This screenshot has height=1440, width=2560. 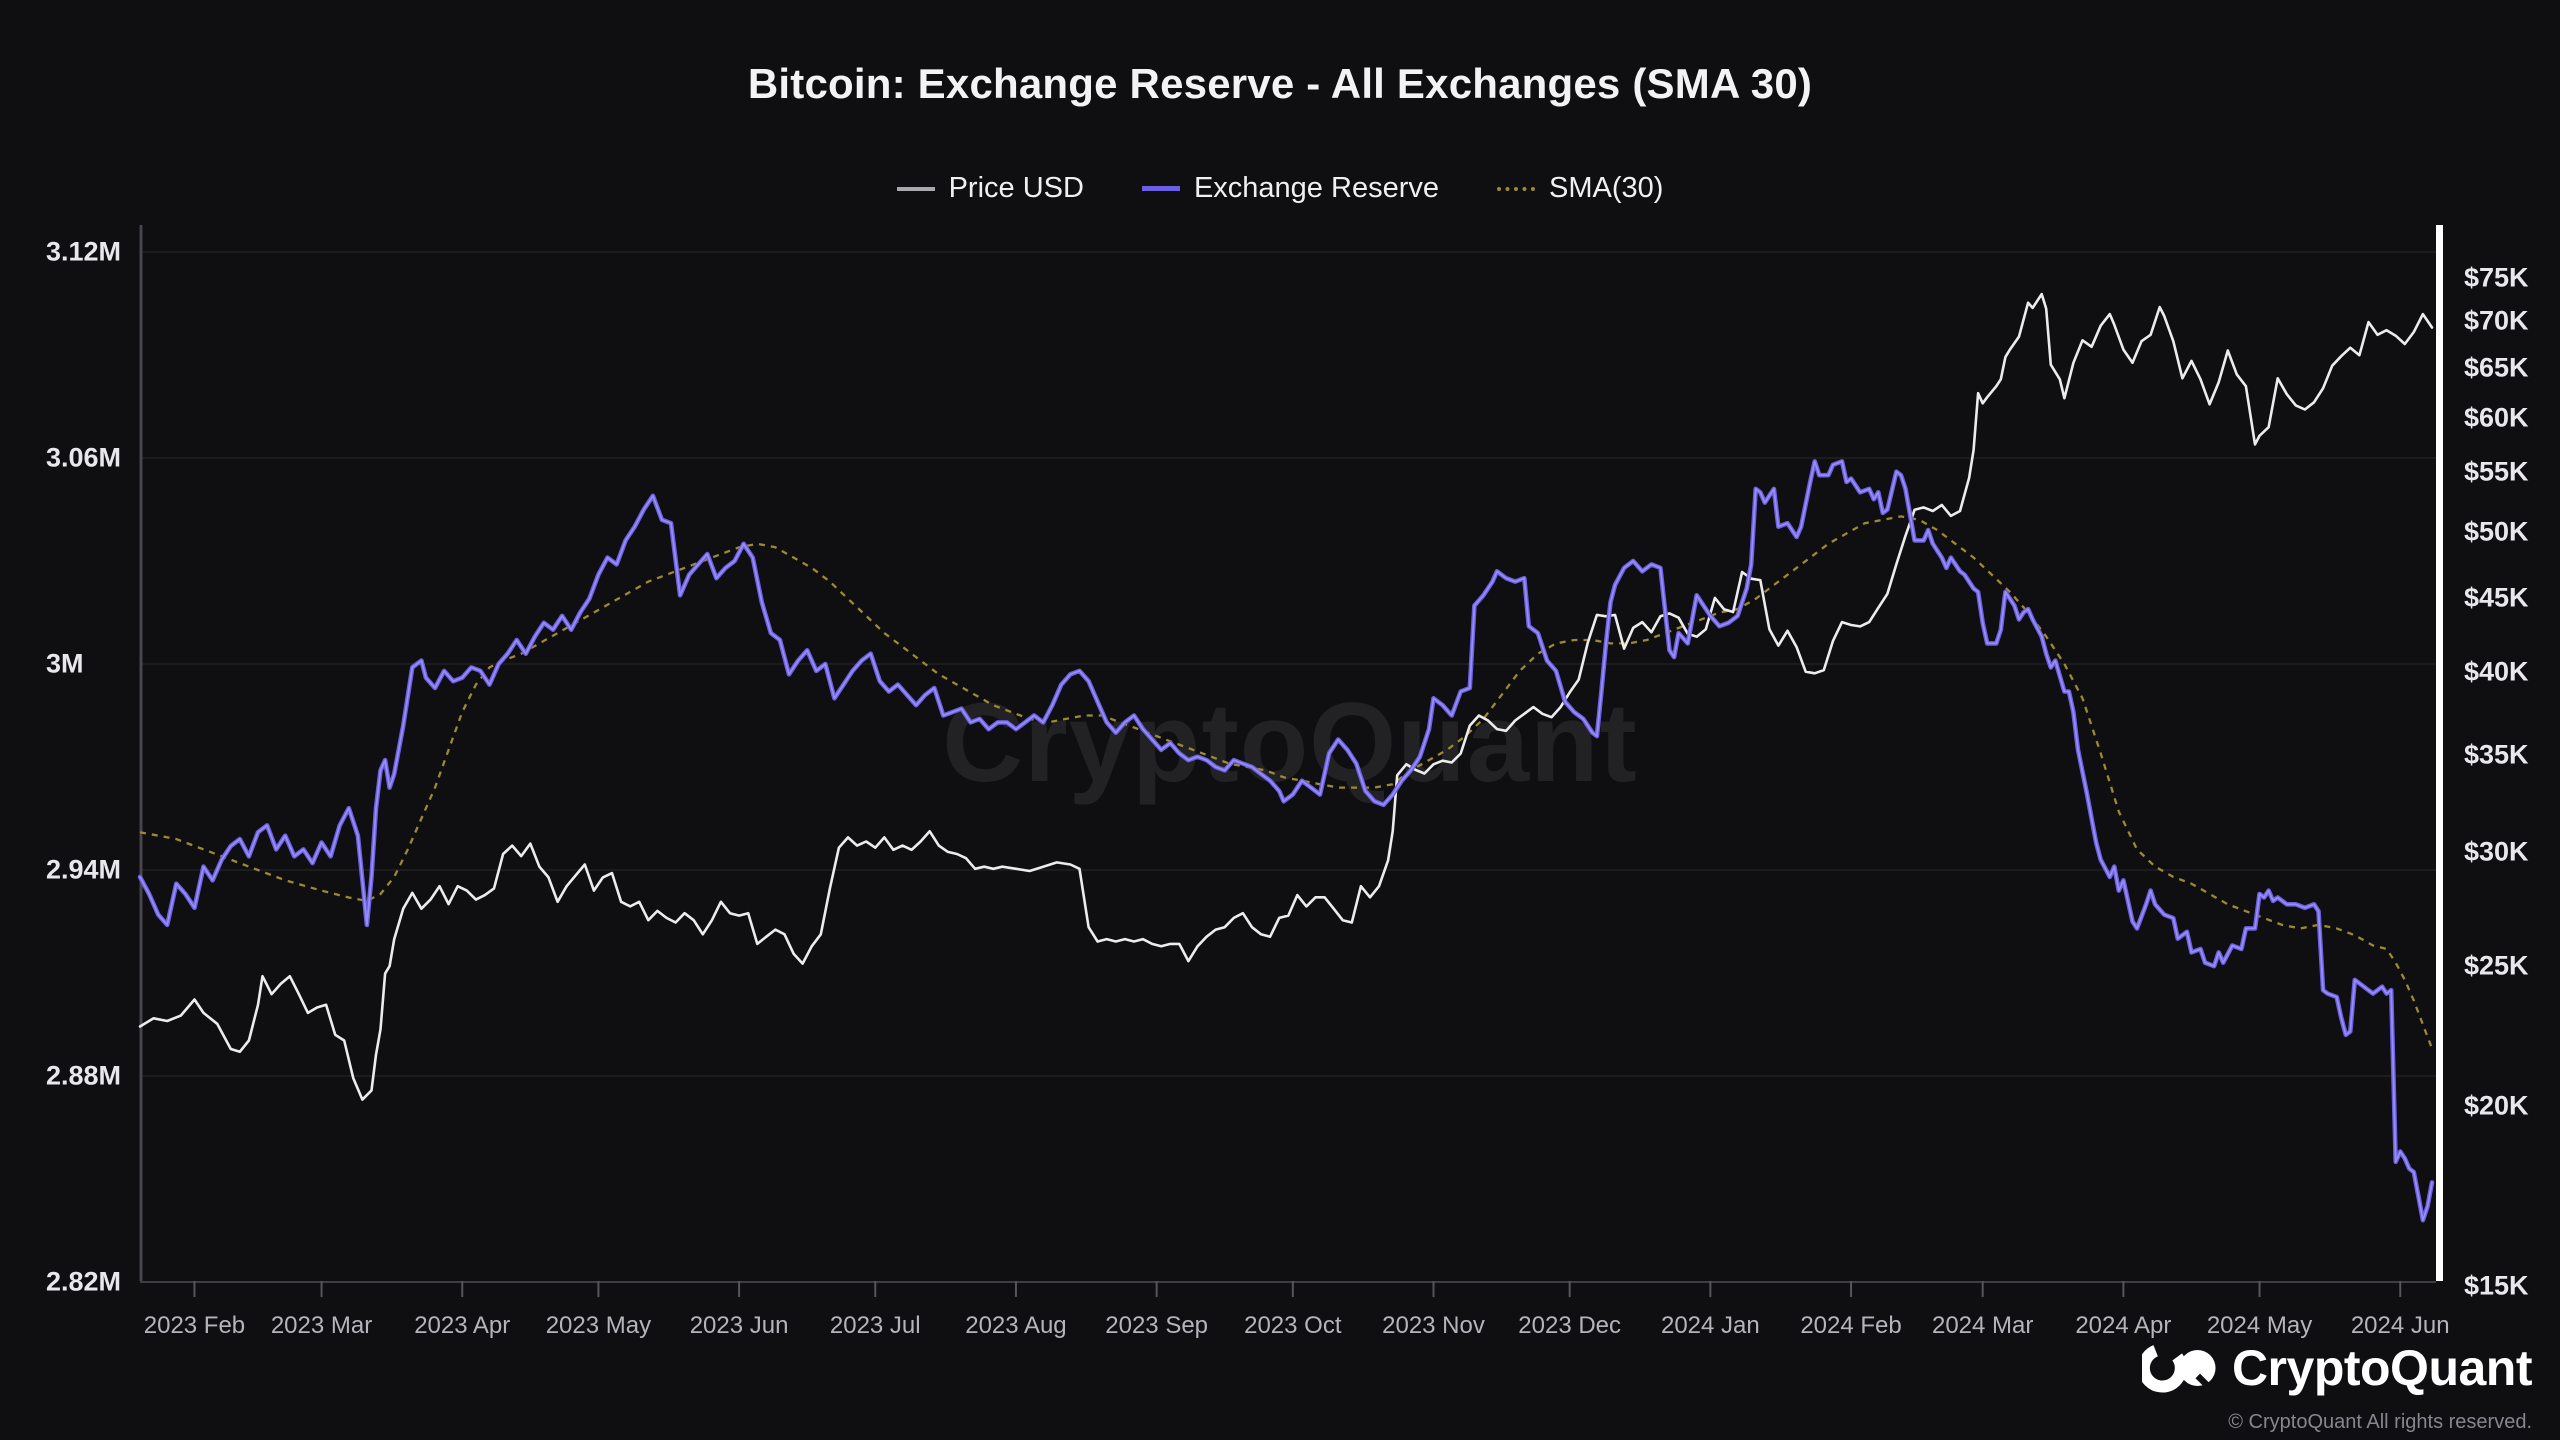 I want to click on x-axis-tick-label: 2023 Feb, so click(x=194, y=1325).